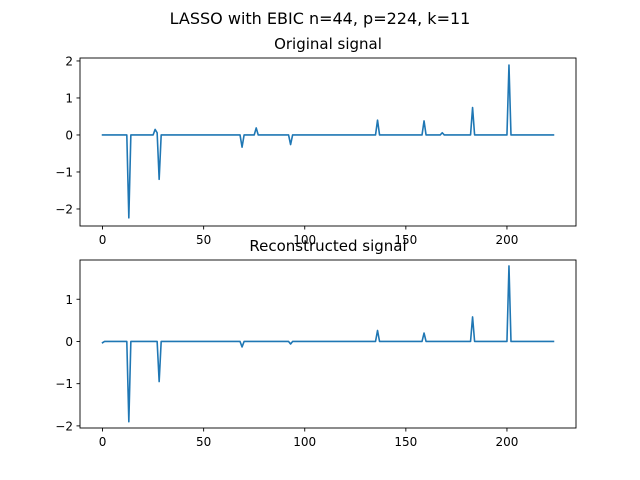  Describe the element at coordinates (506, 442) in the screenshot. I see `reconstructed-xtick-label: 200` at that location.